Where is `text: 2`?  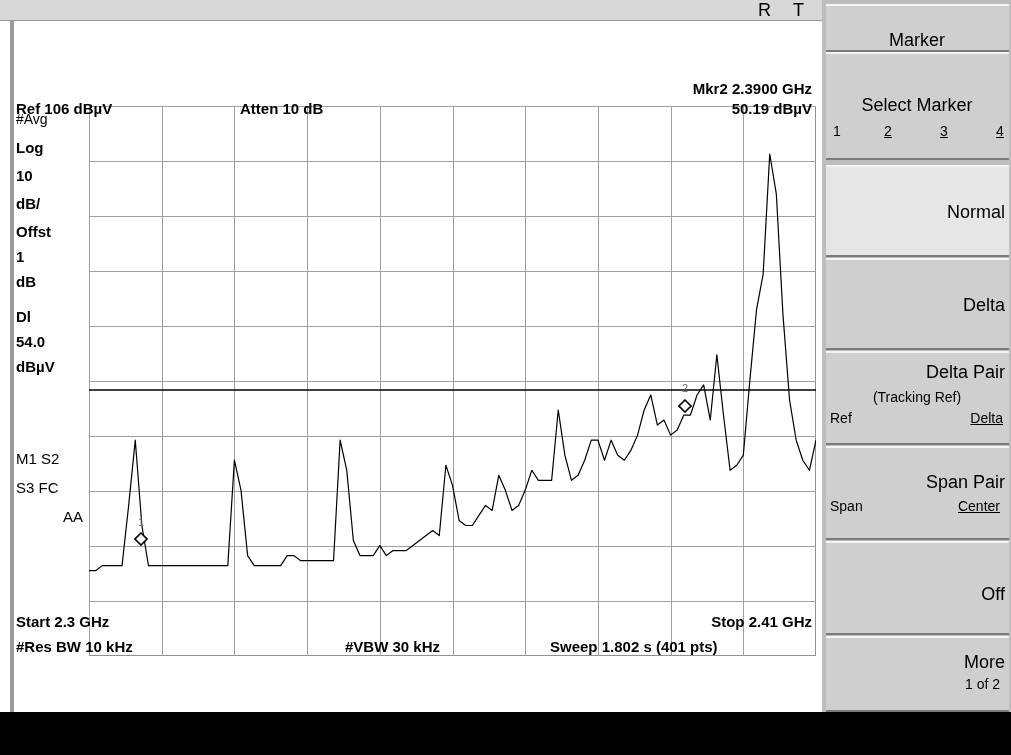 text: 2 is located at coordinates (888, 131).